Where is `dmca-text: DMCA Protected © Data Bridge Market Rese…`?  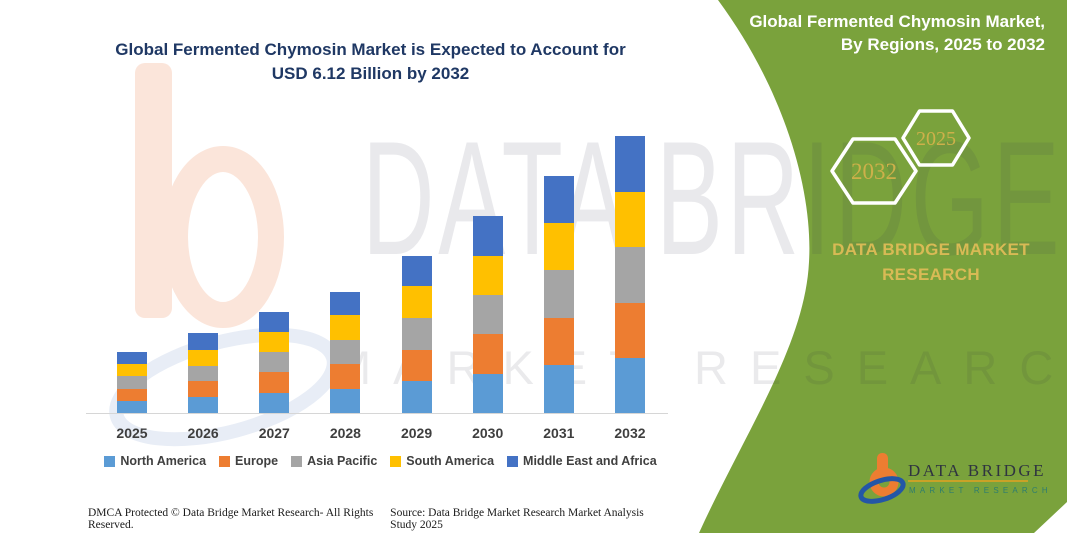
dmca-text: DMCA Protected © Data Bridge Market Rese… is located at coordinates (231, 519).